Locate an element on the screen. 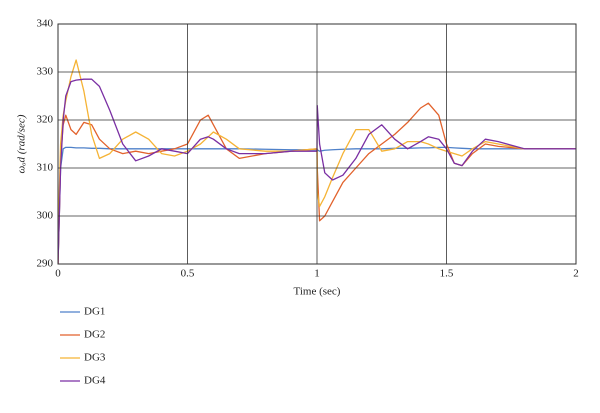  legend-label: DG4 is located at coordinates (95, 381).